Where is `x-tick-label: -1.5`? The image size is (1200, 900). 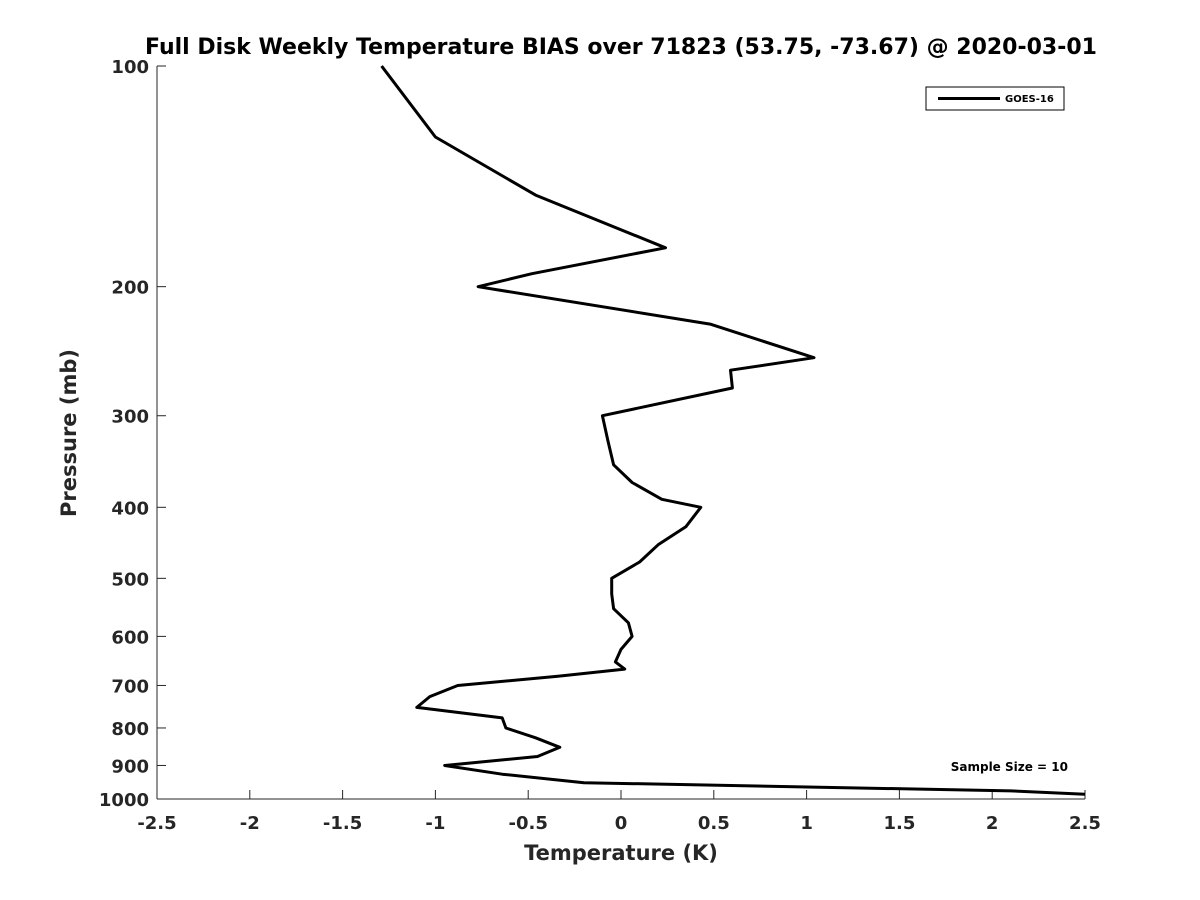 x-tick-label: -1.5 is located at coordinates (342, 823).